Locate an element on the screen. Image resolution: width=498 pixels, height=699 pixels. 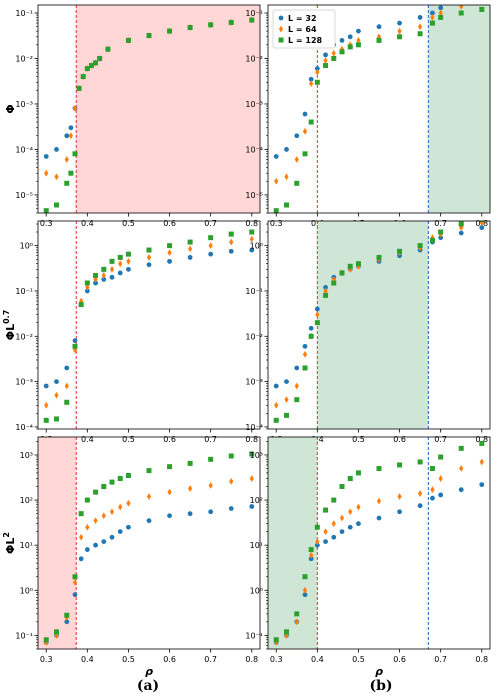
caption-b: (b) is located at coordinates (380, 686).